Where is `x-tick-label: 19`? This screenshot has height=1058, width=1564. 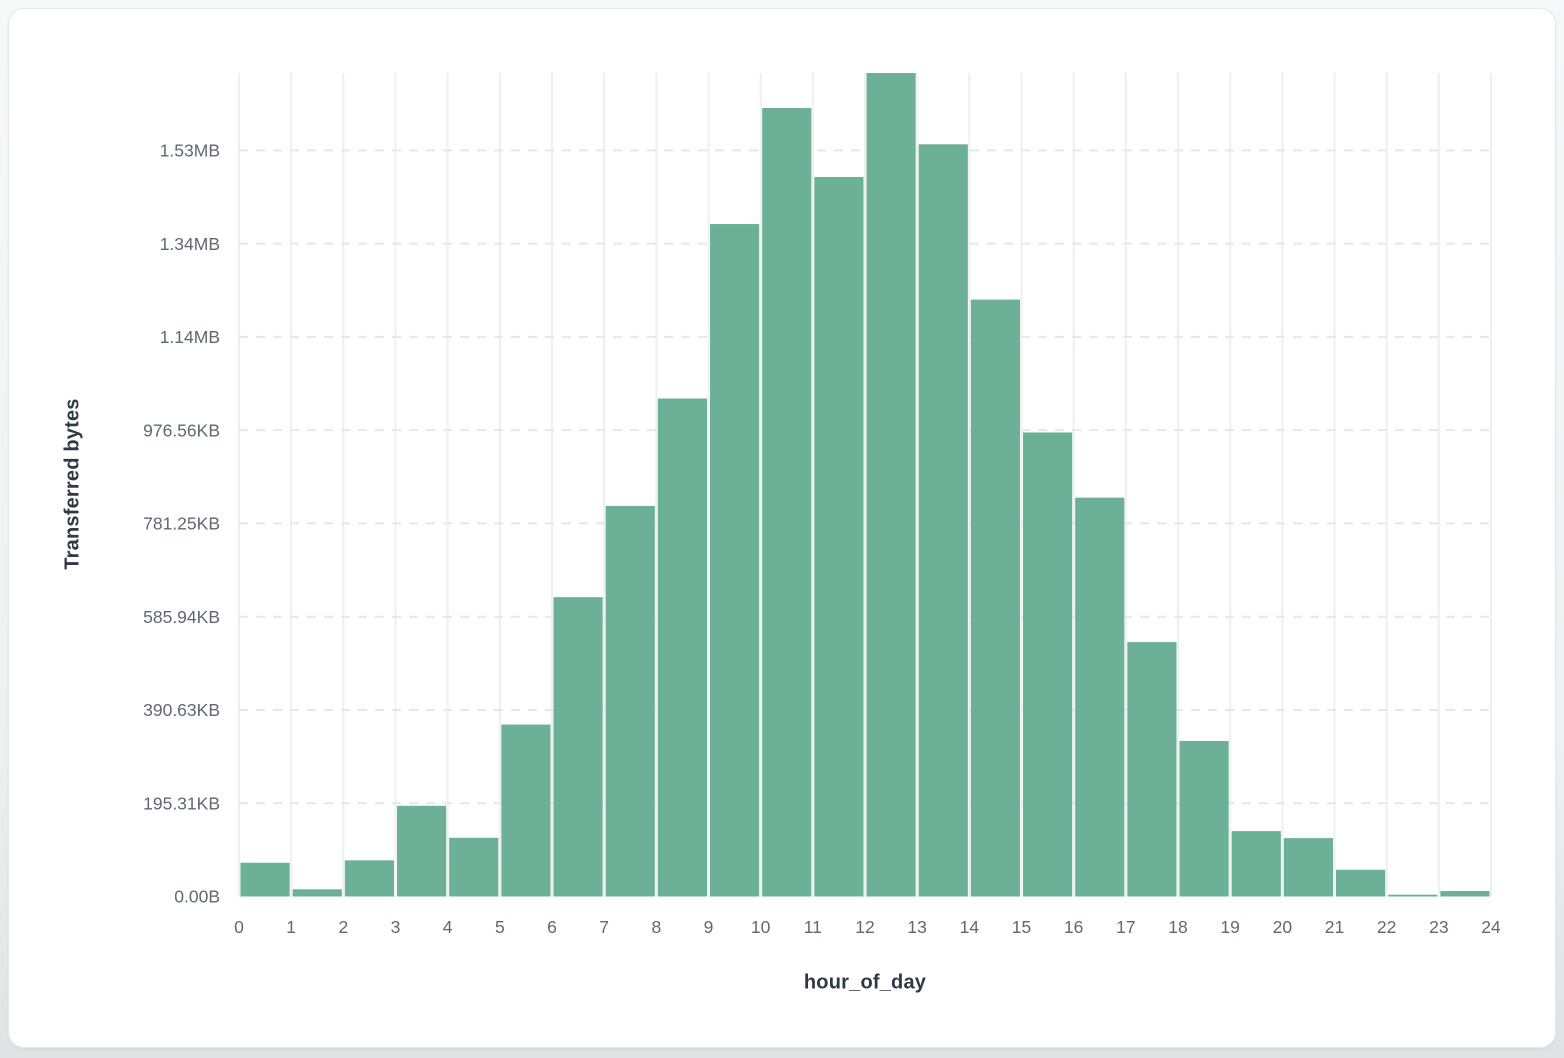
x-tick-label: 19 is located at coordinates (1229, 927).